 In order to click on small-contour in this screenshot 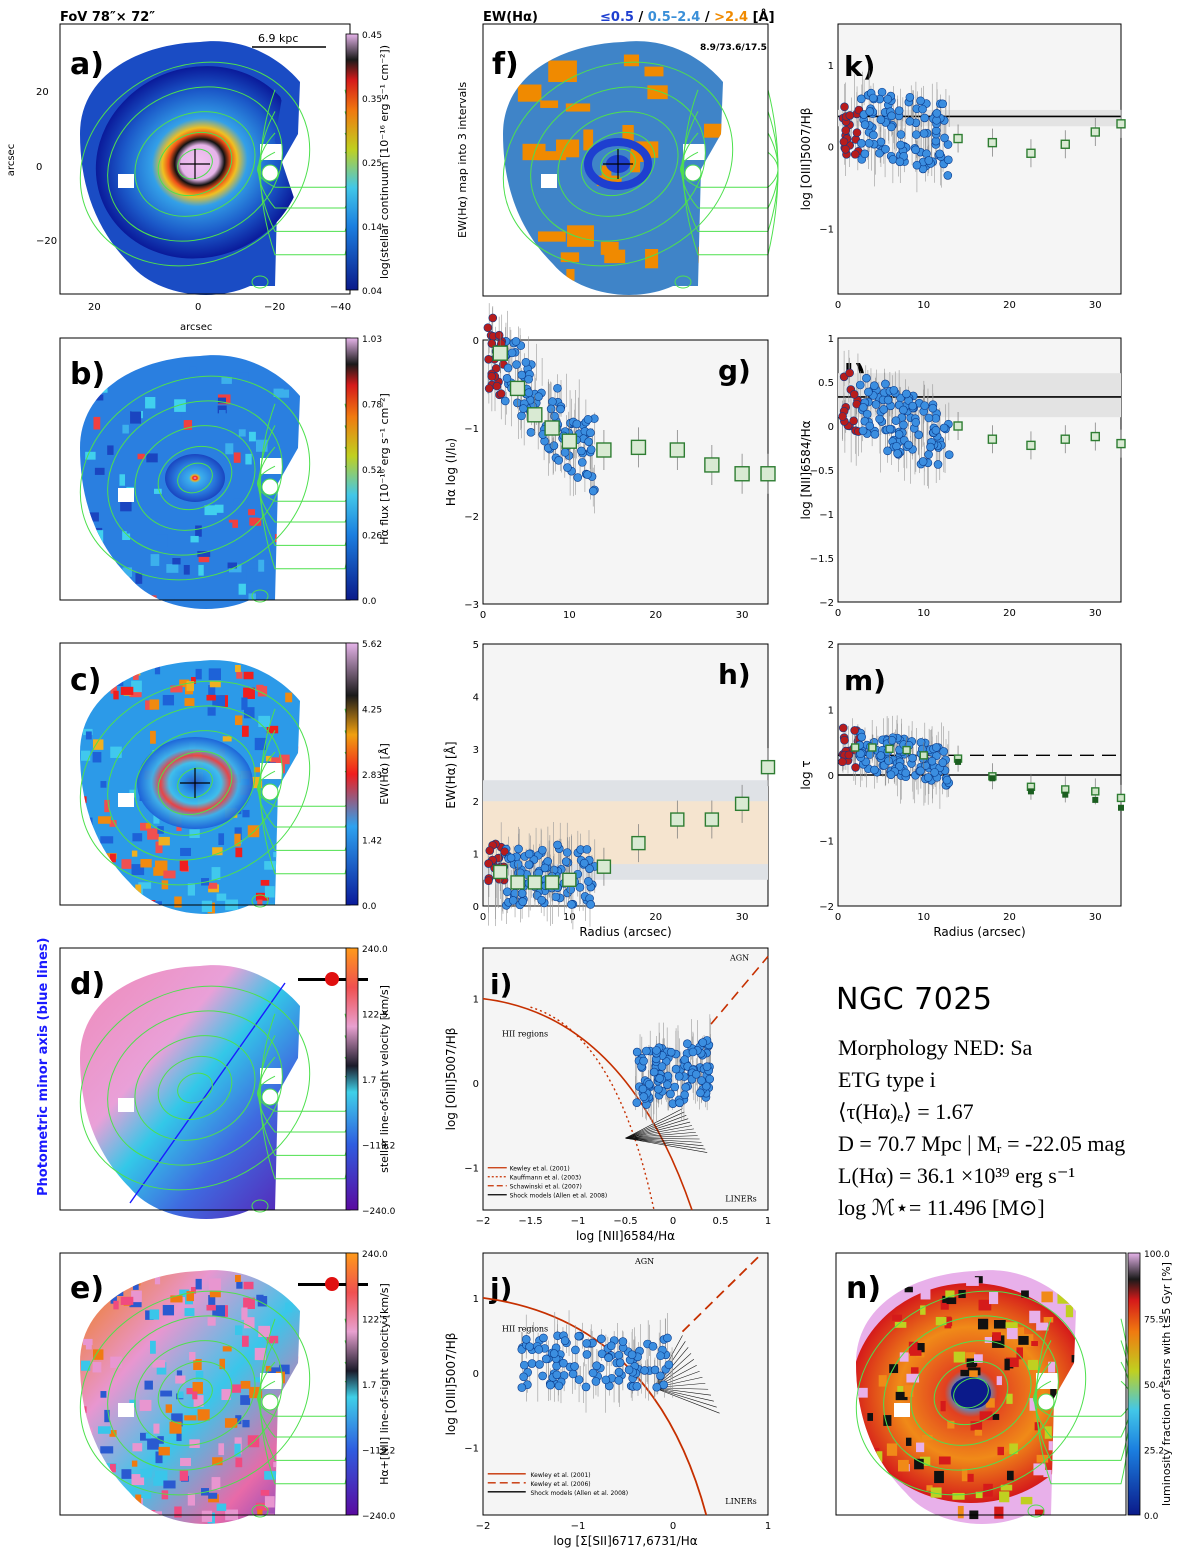, I will do `click(683, 282)`.